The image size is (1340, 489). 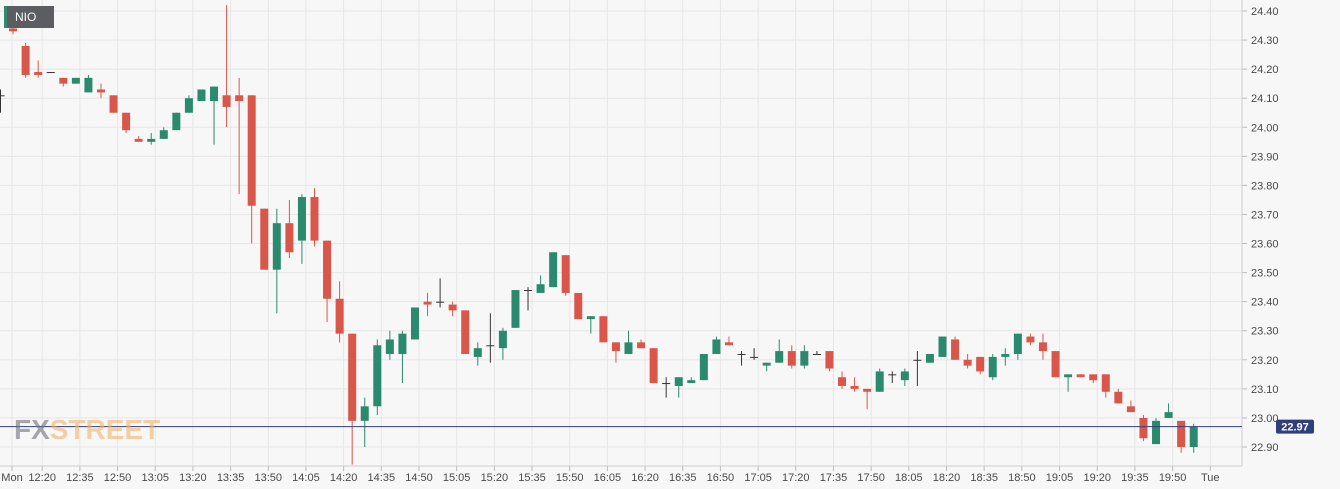 I want to click on price-tick-label: 23.60, so click(x=1265, y=245).